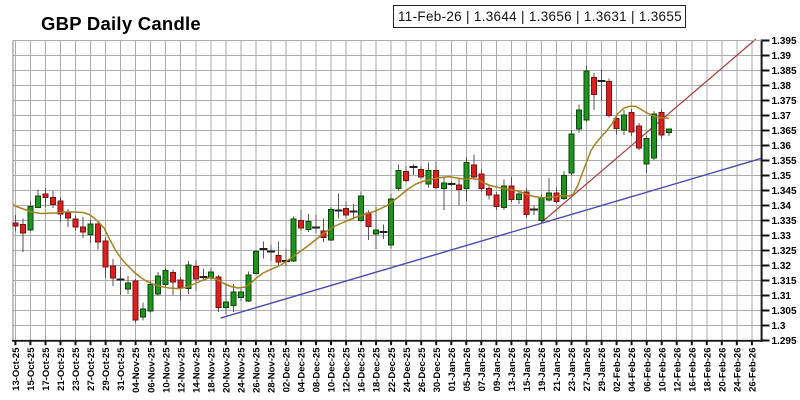 The height and width of the screenshot is (400, 800). Describe the element at coordinates (482, 370) in the screenshot. I see `svg-text: 07-Jan-26` at that location.